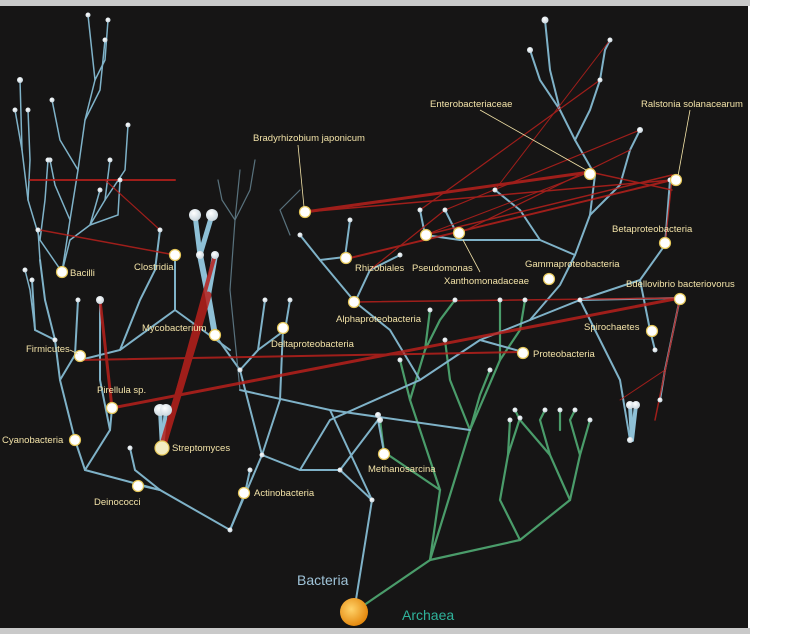  What do you see at coordinates (680, 284) in the screenshot?
I see `label-bdellovibrio: Bdellovibrio bacteriovorus` at bounding box center [680, 284].